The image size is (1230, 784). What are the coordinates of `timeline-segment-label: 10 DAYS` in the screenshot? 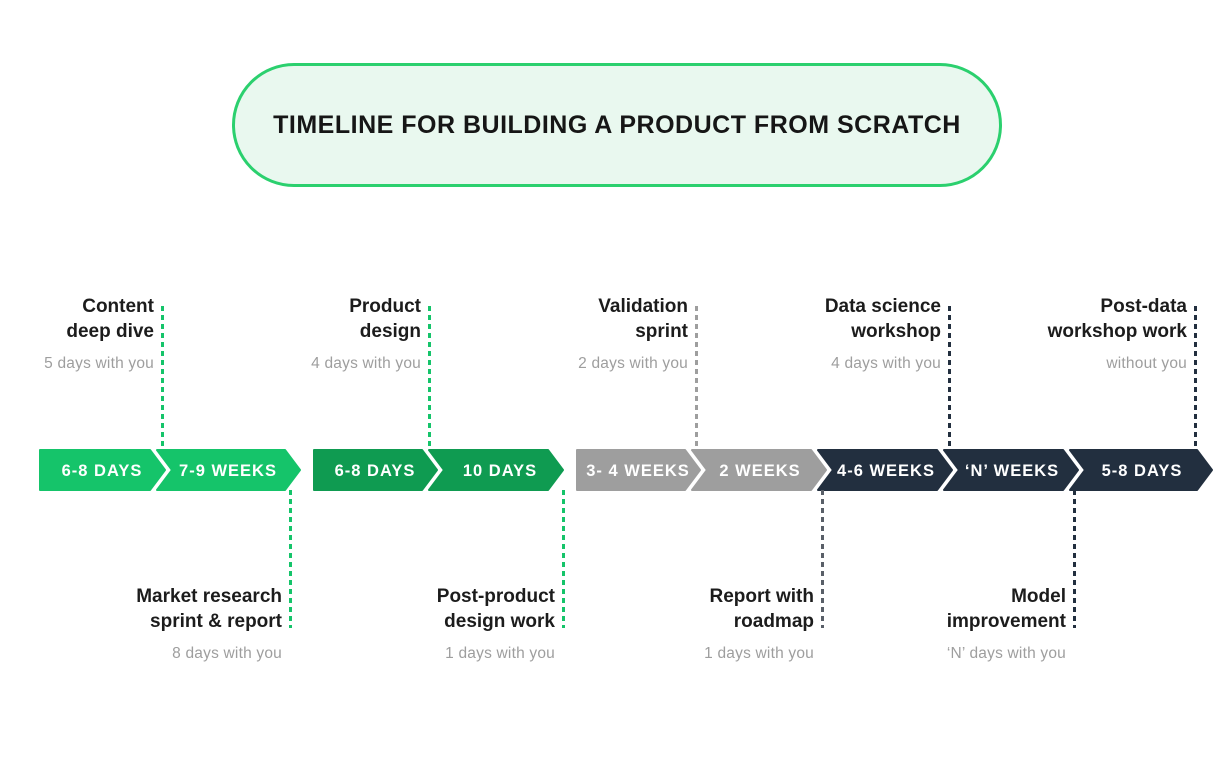 It's located at (500, 471).